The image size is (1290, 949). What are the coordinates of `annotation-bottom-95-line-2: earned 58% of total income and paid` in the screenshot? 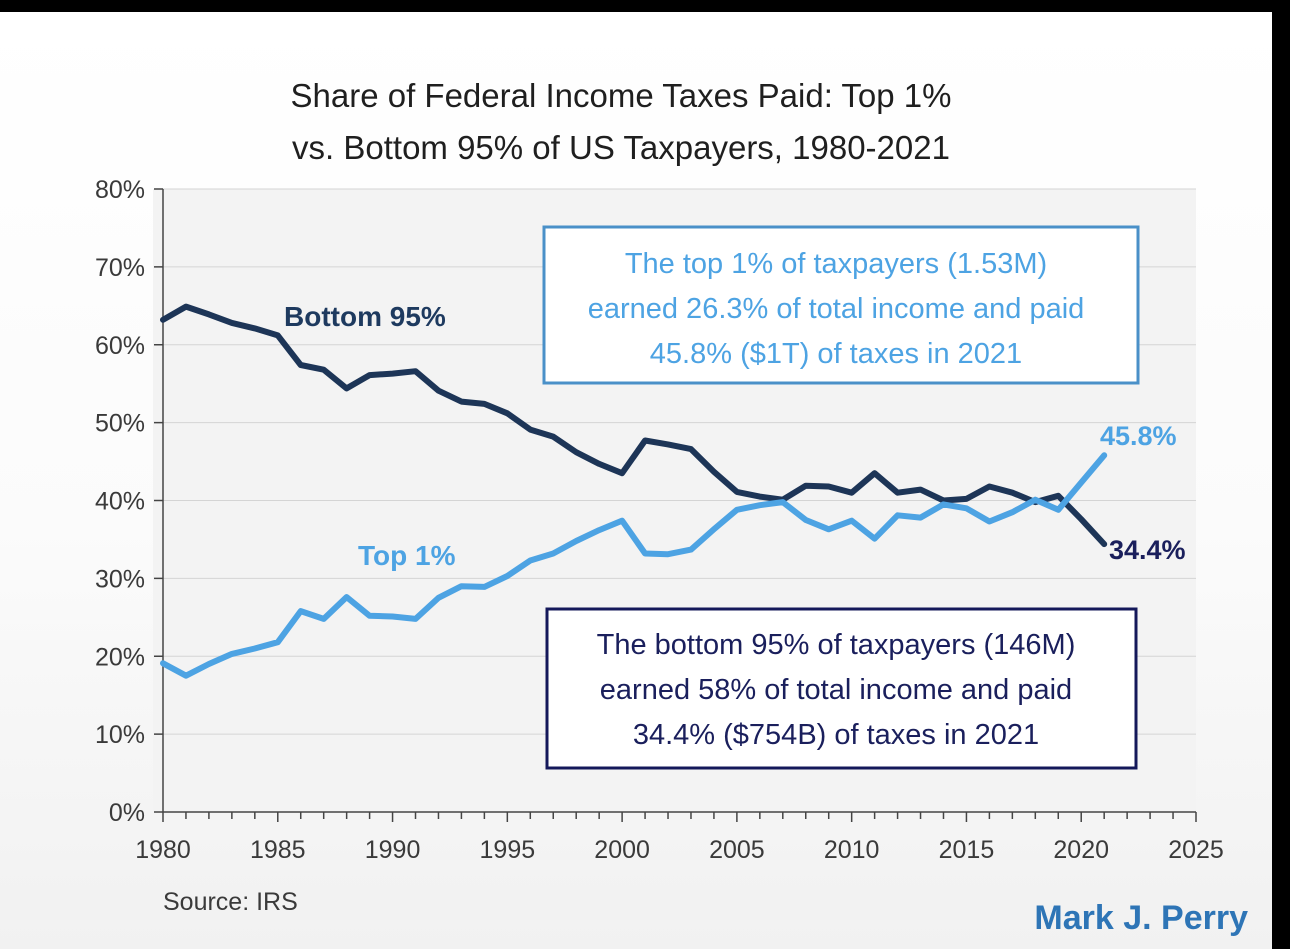 It's located at (836, 690).